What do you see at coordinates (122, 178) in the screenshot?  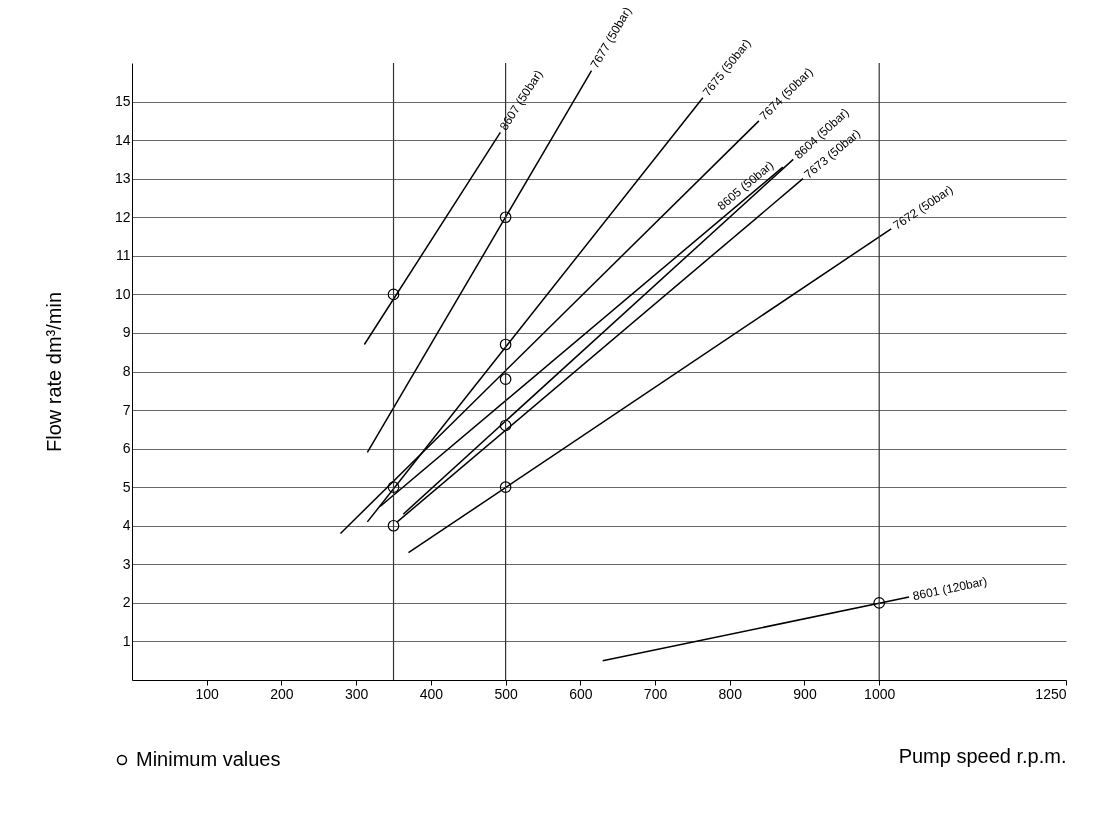 I see `y-tick-label: 13` at bounding box center [122, 178].